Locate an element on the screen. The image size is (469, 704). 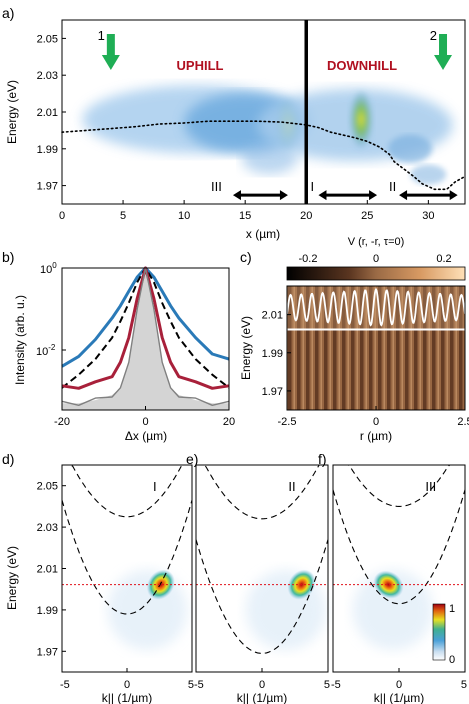
a-xtick-6: 30 is located at coordinates (428, 216).